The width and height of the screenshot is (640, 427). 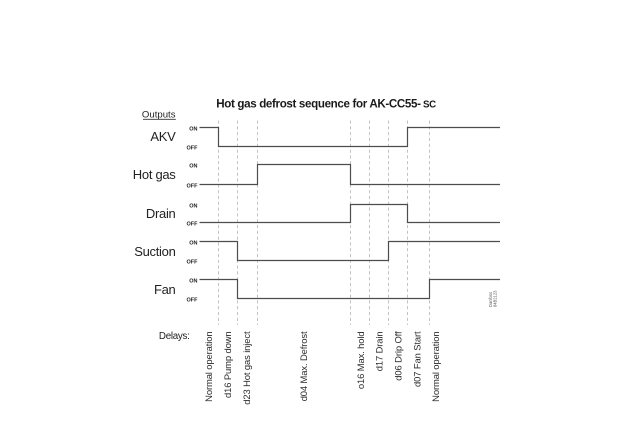 I want to click on svg-text: o16 Max. hold, so click(x=360, y=361).